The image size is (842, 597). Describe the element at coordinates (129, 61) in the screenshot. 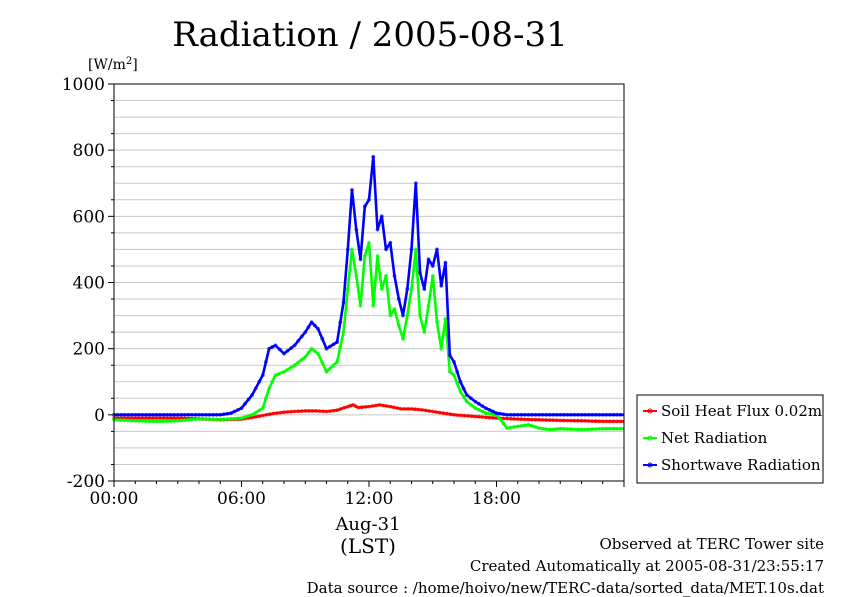

I see `y-unit-superscript: 2` at that location.